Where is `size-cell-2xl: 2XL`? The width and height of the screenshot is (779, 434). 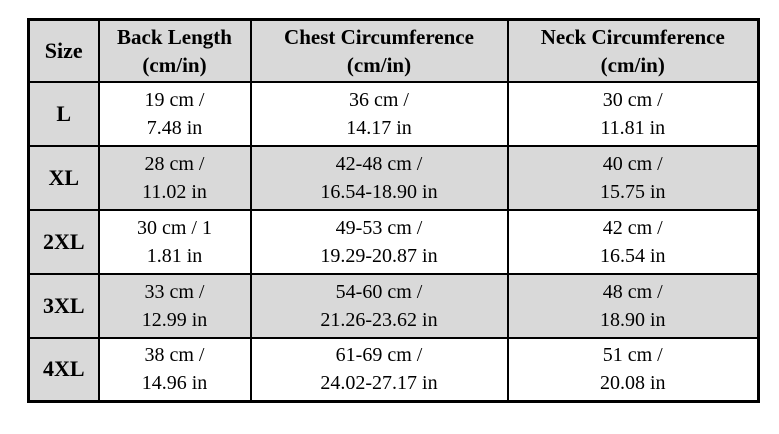
size-cell-2xl: 2XL is located at coordinates (63, 241).